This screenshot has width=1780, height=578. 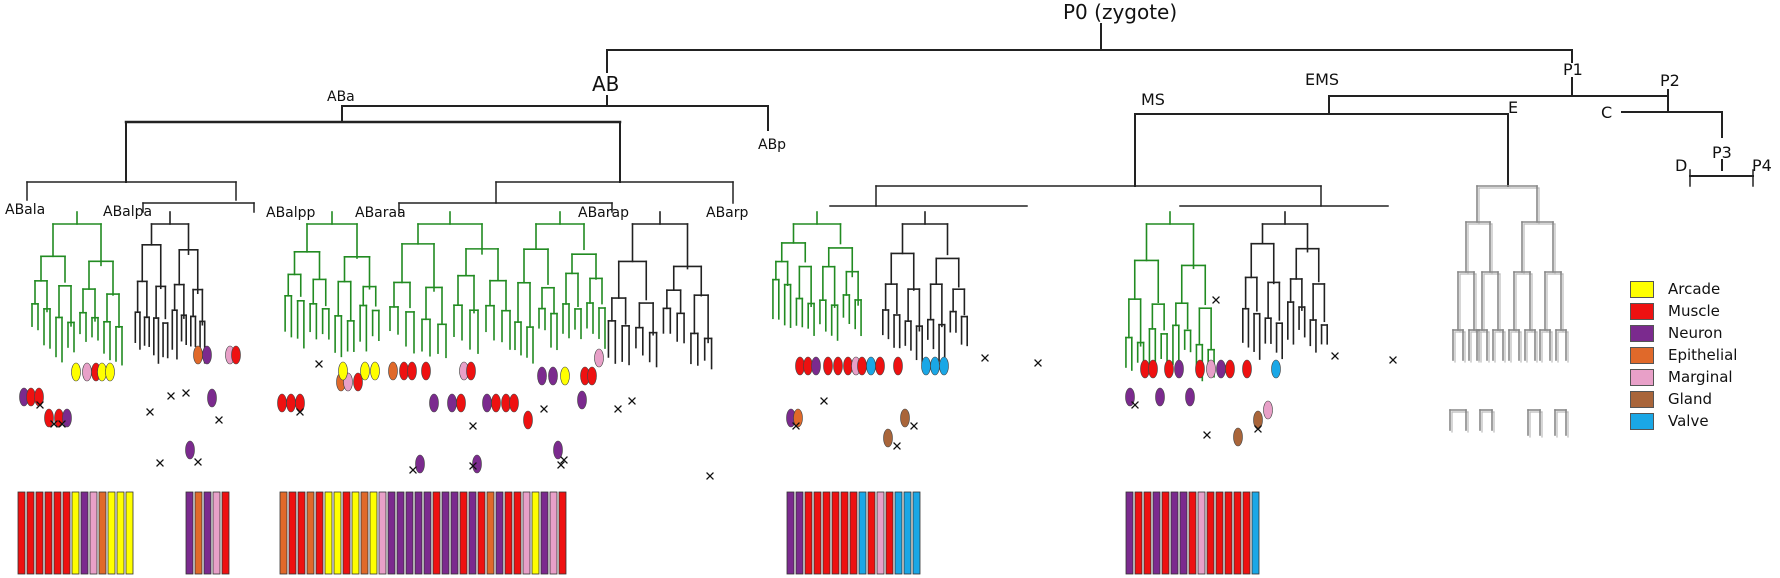 What do you see at coordinates (1694, 311) in the screenshot?
I see `legend-label: Muscle` at bounding box center [1694, 311].